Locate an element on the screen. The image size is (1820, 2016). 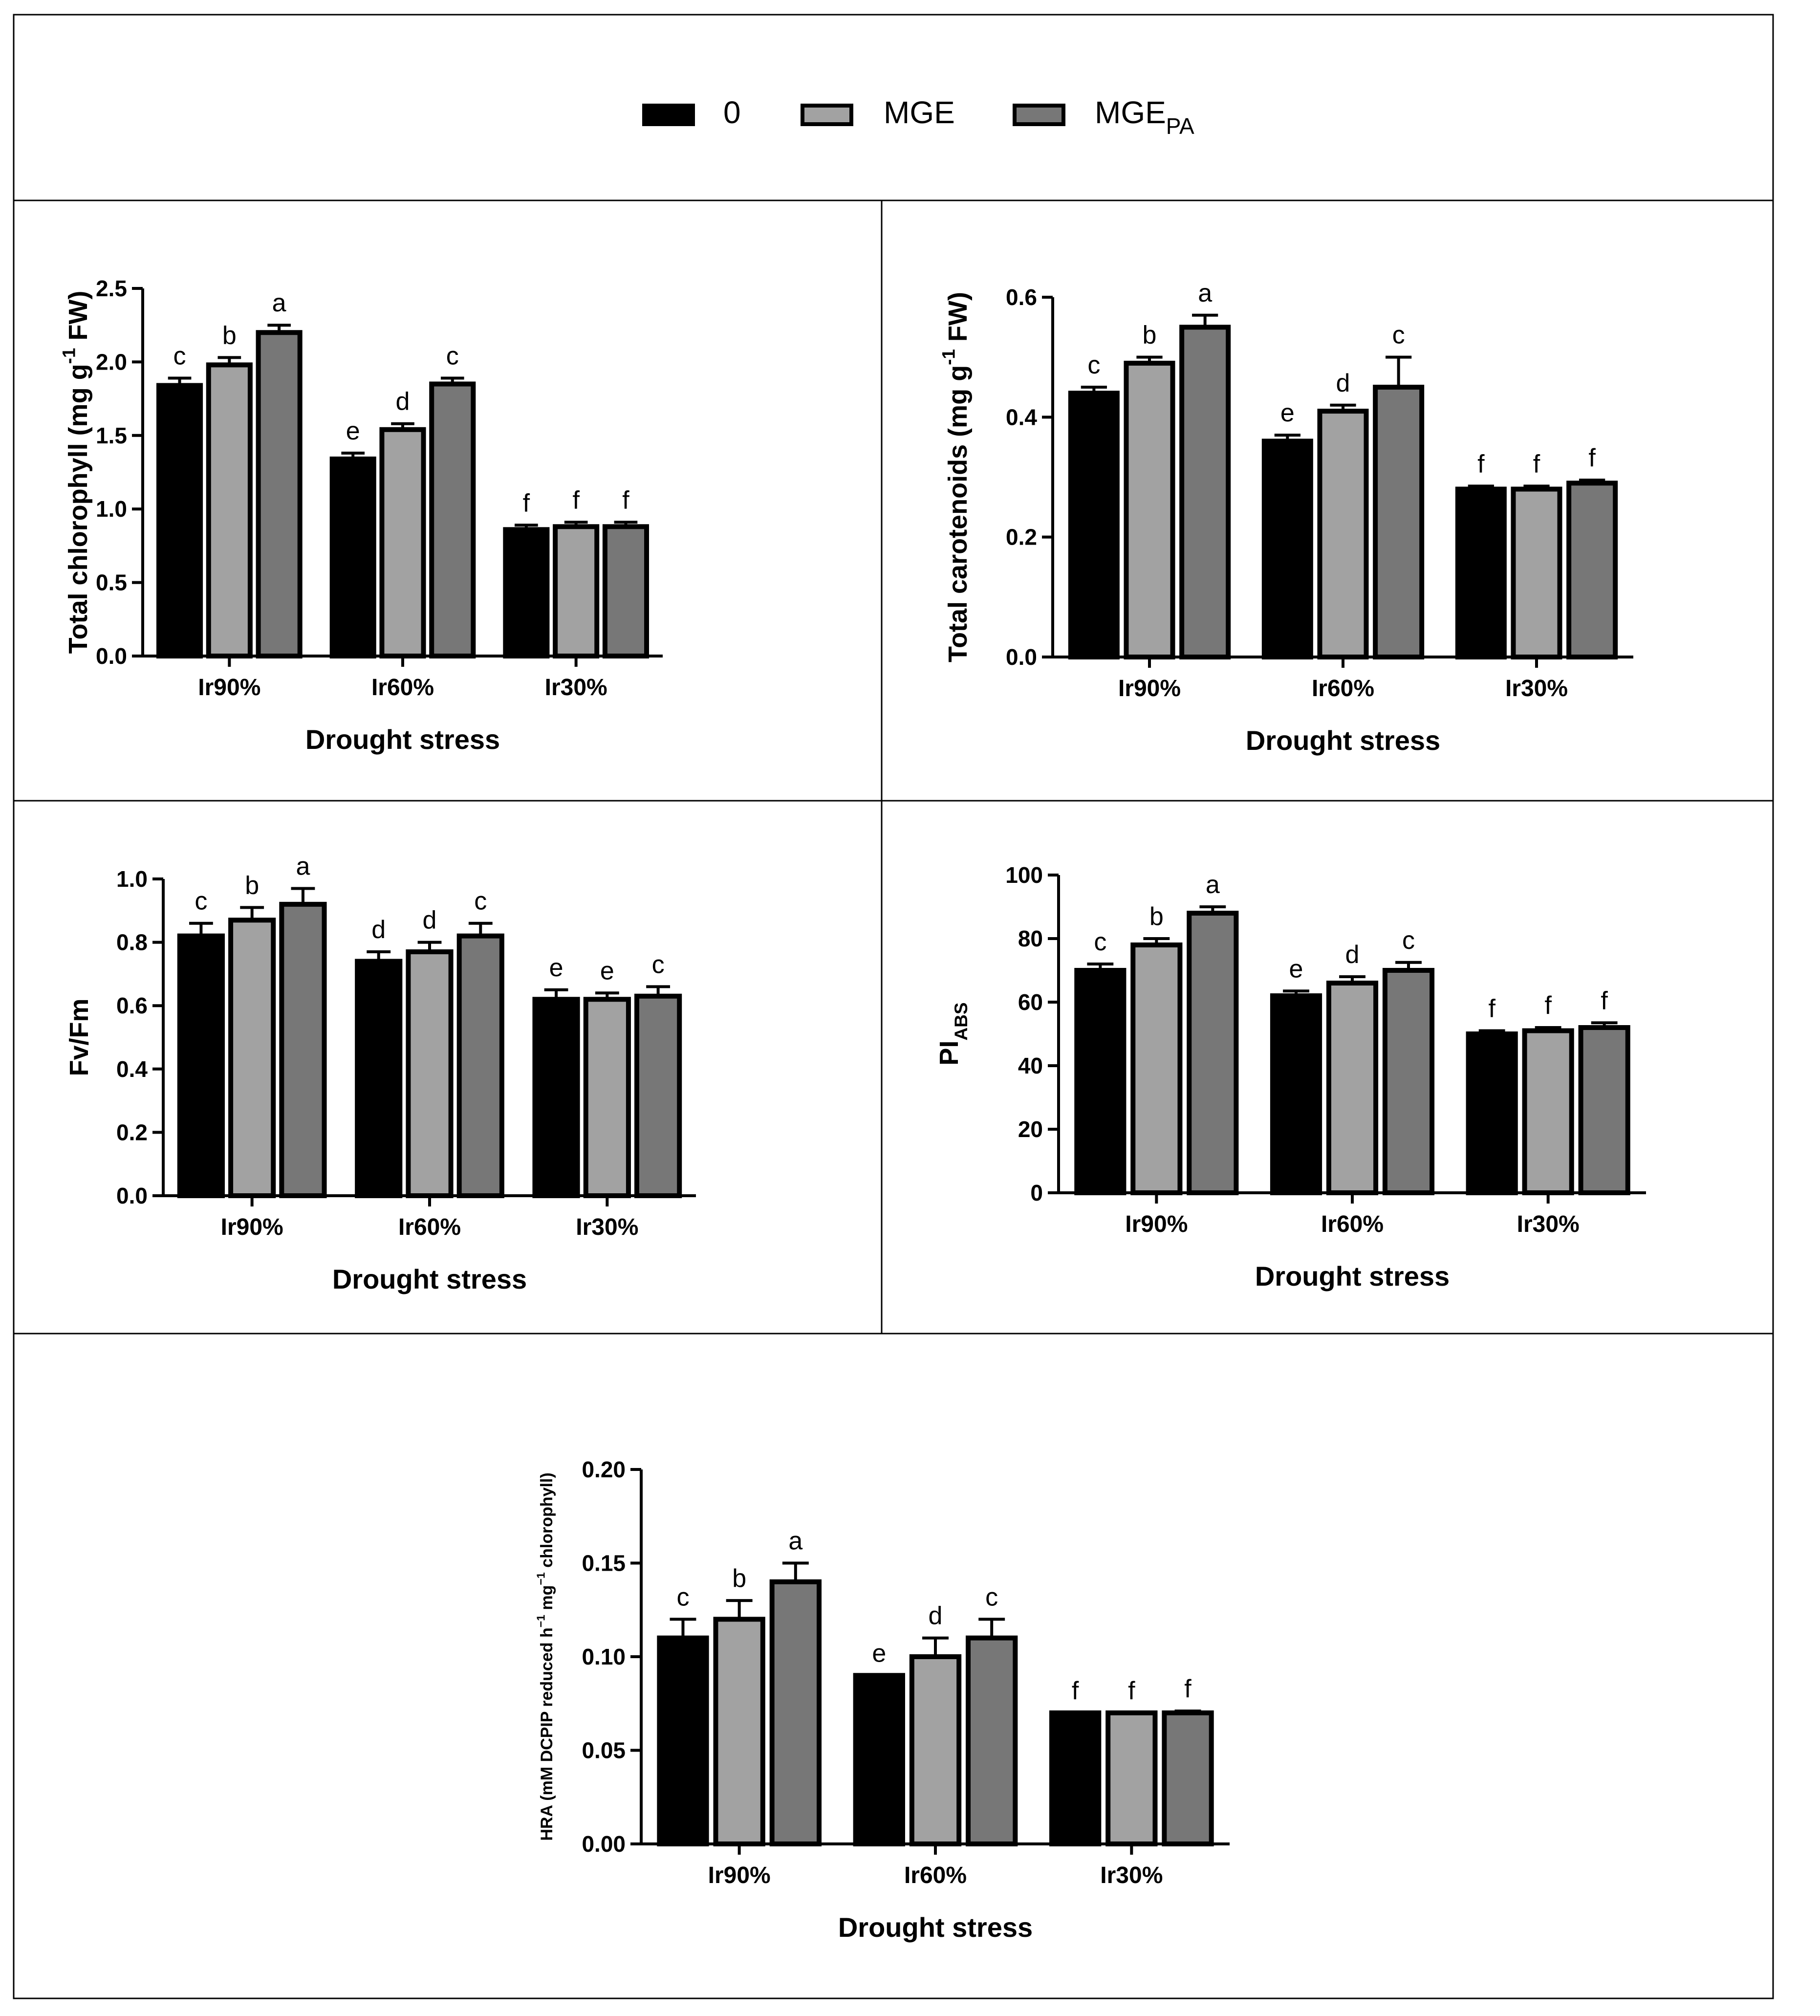
c3-sig-letter-2-2: f is located at coordinates (1604, 1000).